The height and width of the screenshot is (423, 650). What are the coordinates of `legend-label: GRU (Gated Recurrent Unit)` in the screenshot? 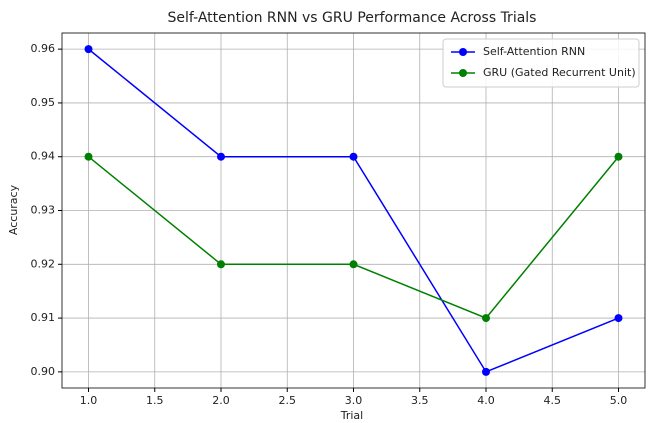 It's located at (559, 72).